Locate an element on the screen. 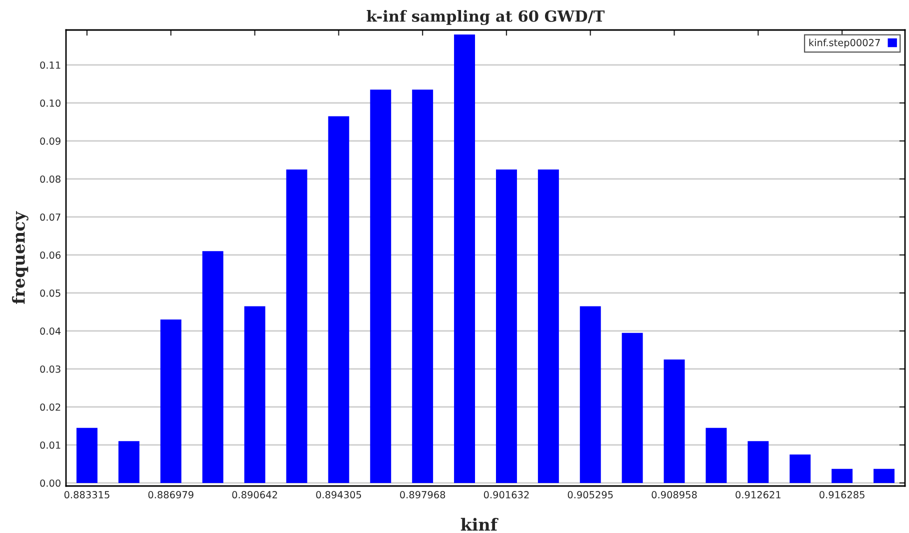 The width and height of the screenshot is (909, 533). x-tick-label: 0.886979 is located at coordinates (171, 494).